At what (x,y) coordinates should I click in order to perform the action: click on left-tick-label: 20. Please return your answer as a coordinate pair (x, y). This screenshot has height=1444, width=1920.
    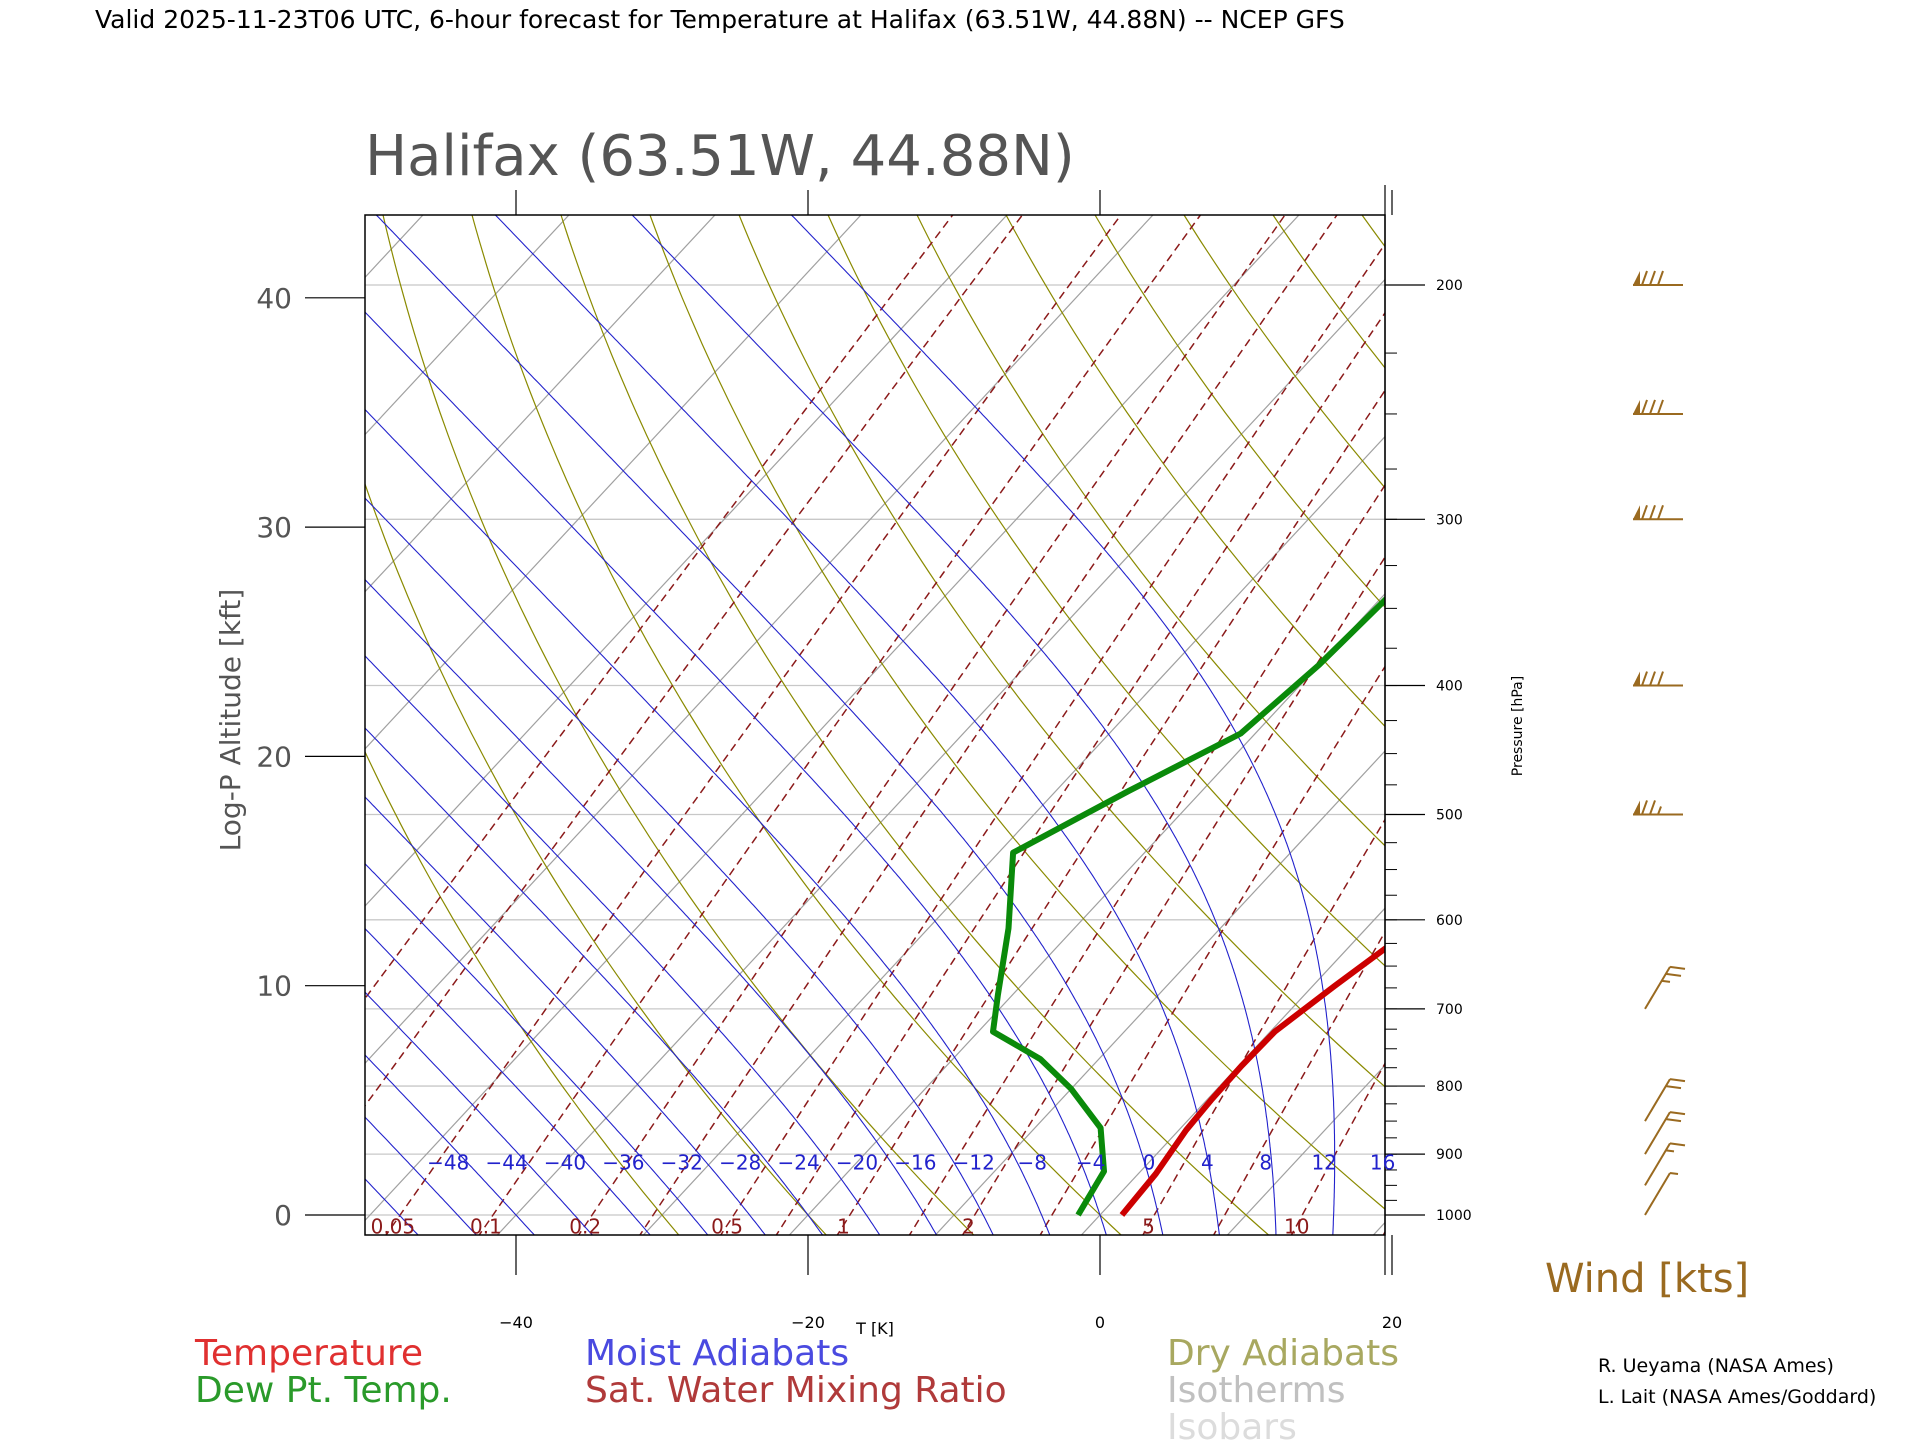
    Looking at the image, I should click on (274, 756).